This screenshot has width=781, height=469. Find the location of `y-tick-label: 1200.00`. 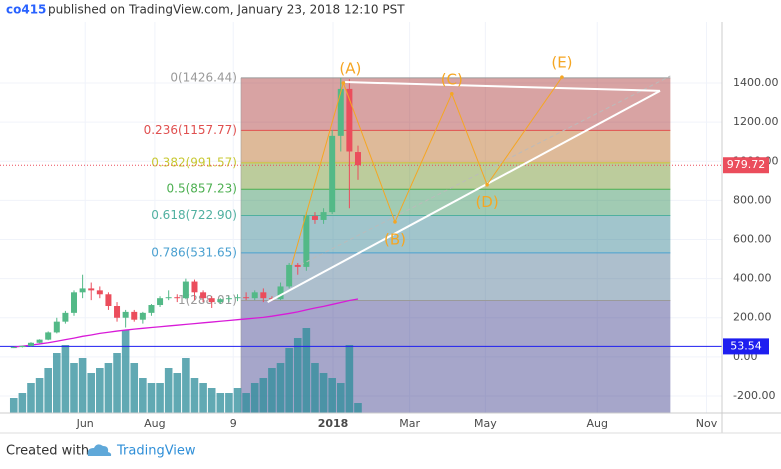

y-tick-label: 1200.00 is located at coordinates (756, 121).